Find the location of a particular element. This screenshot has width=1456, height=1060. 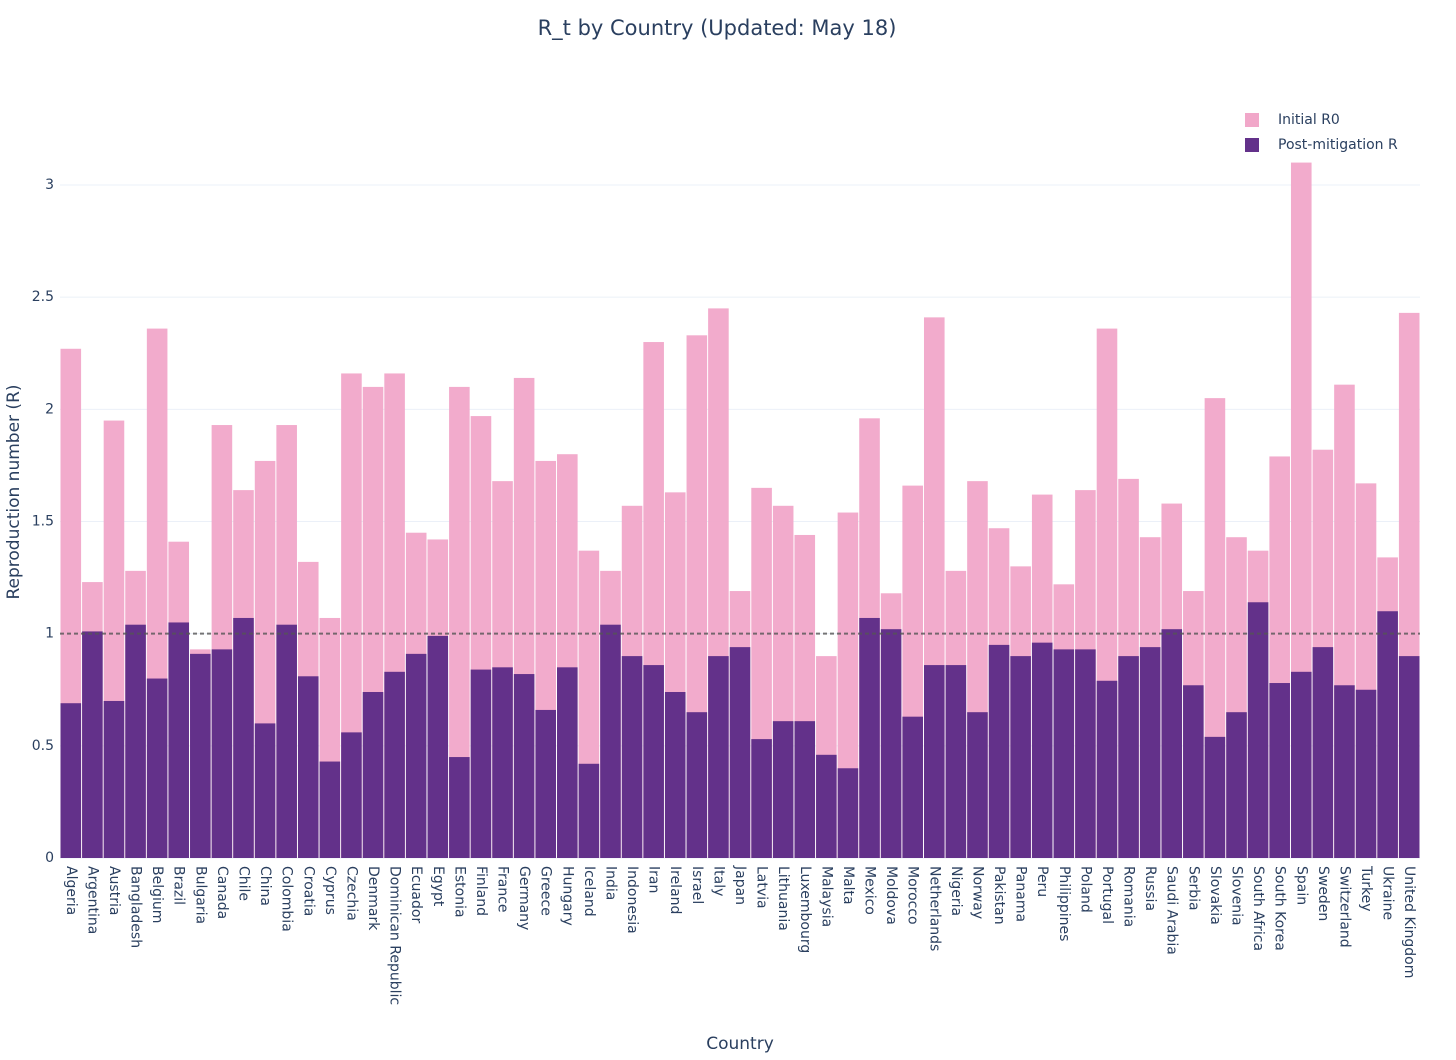

x-tick-label: Morocco is located at coordinates (913, 895).